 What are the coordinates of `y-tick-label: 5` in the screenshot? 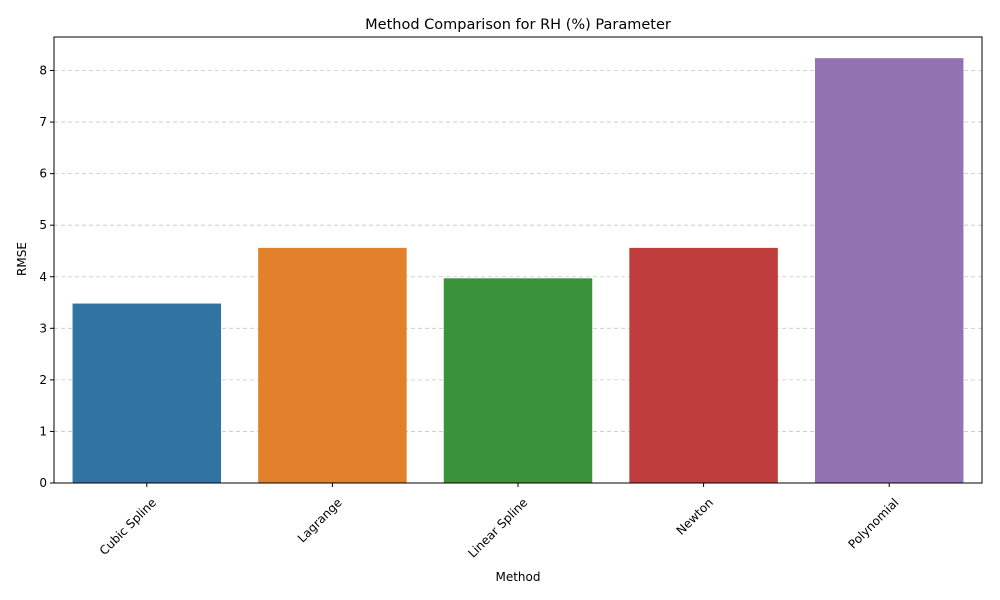 It's located at (43, 225).